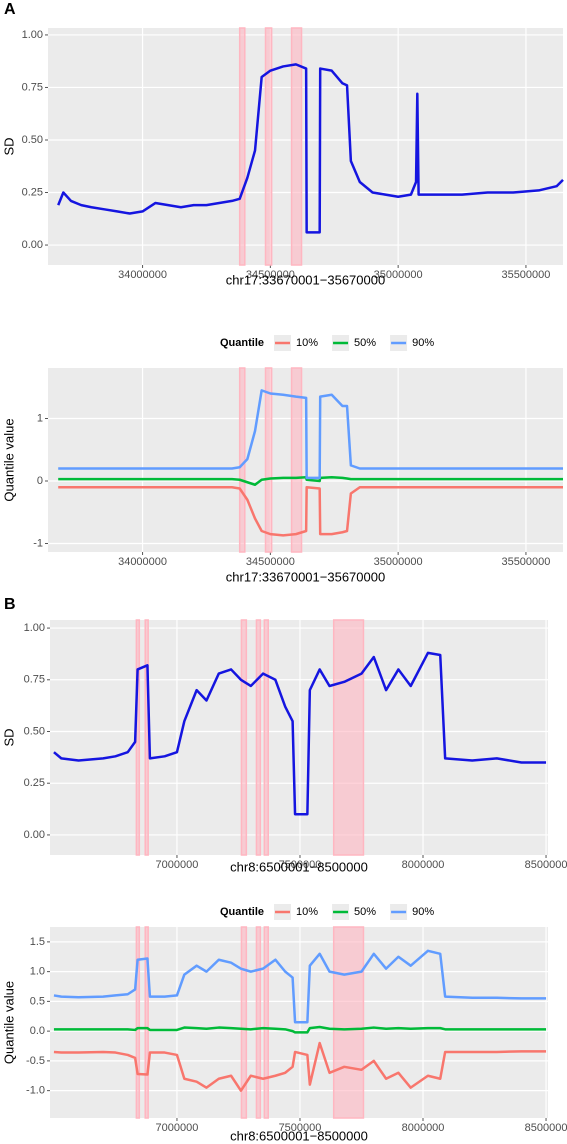 The image size is (567, 1144). I want to click on y-tick-label: 1.5, so click(37, 942).